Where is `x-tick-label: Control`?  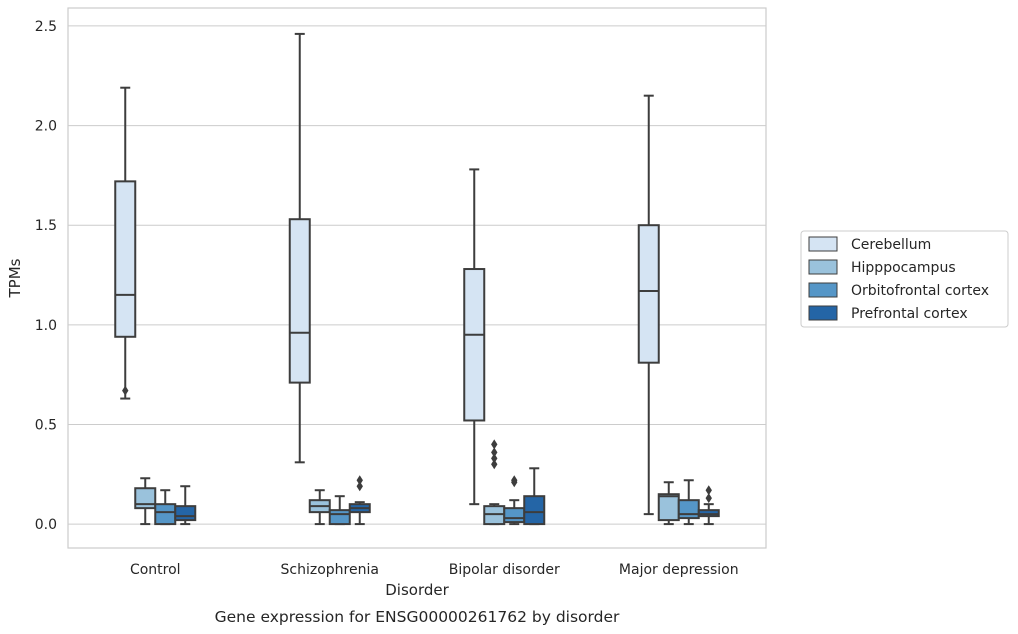 x-tick-label: Control is located at coordinates (155, 570).